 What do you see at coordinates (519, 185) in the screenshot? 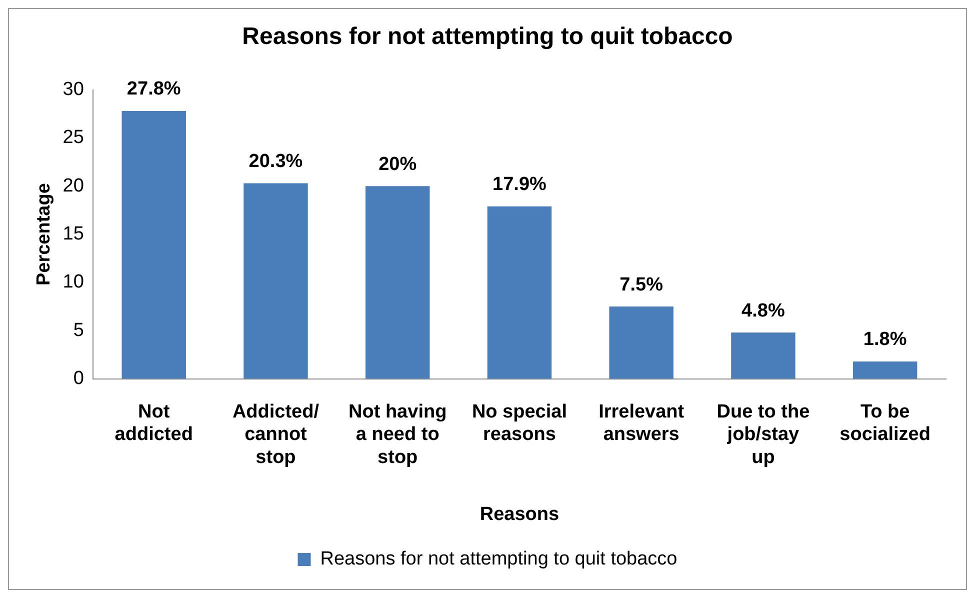
I see `data-label: 17.9%` at bounding box center [519, 185].